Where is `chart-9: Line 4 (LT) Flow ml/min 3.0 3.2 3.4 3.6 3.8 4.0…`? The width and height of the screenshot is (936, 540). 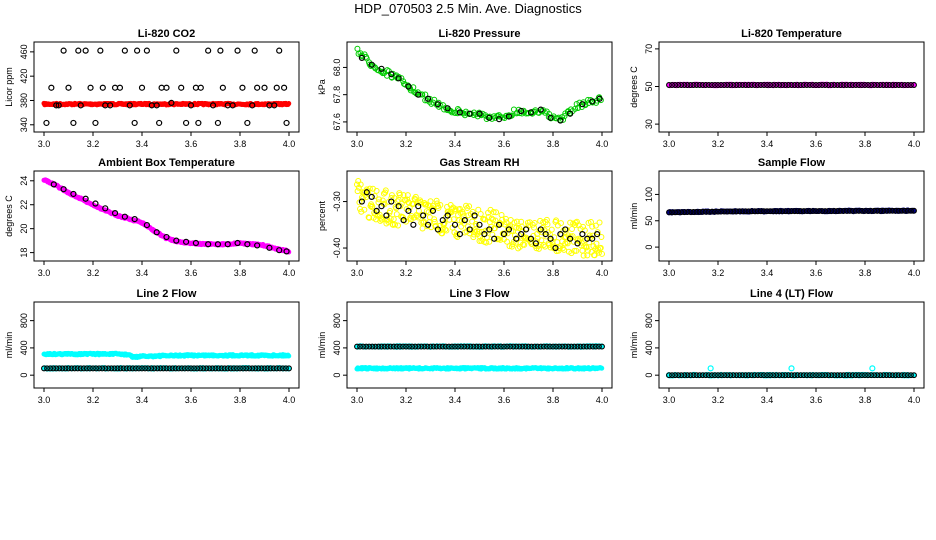
chart-9: Line 4 (LT) Flow ml/min 3.0 3.2 3.4 3.6 3.8 4.0… is located at coordinates (777, 346).